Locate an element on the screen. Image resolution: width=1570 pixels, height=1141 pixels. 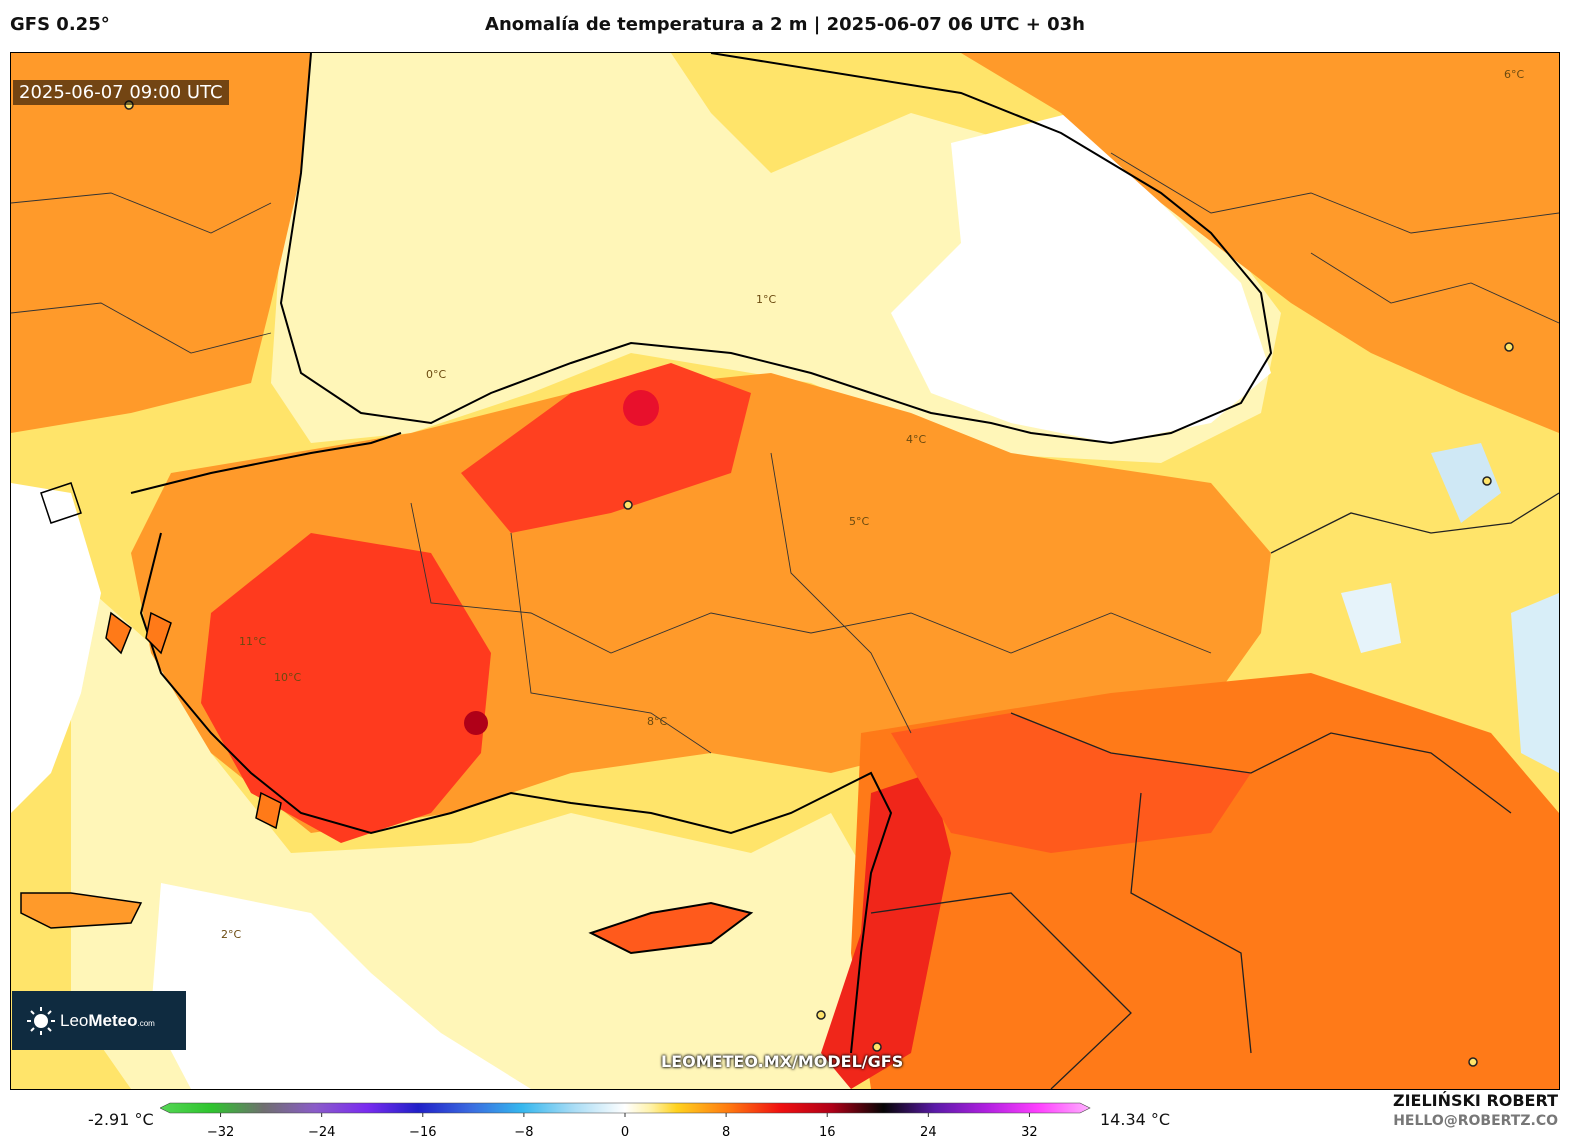
isotherm-label: 0°C is located at coordinates (436, 374).